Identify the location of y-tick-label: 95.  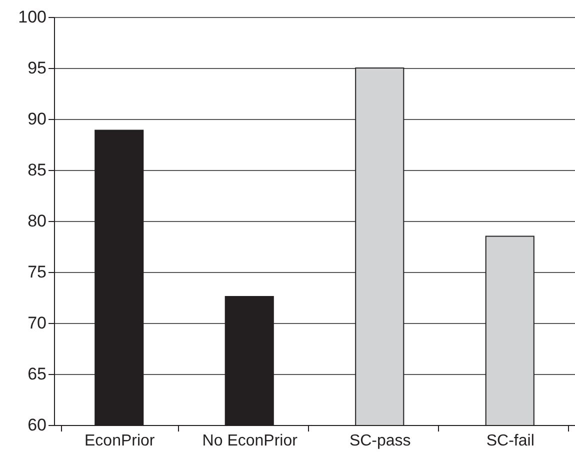
(37, 68).